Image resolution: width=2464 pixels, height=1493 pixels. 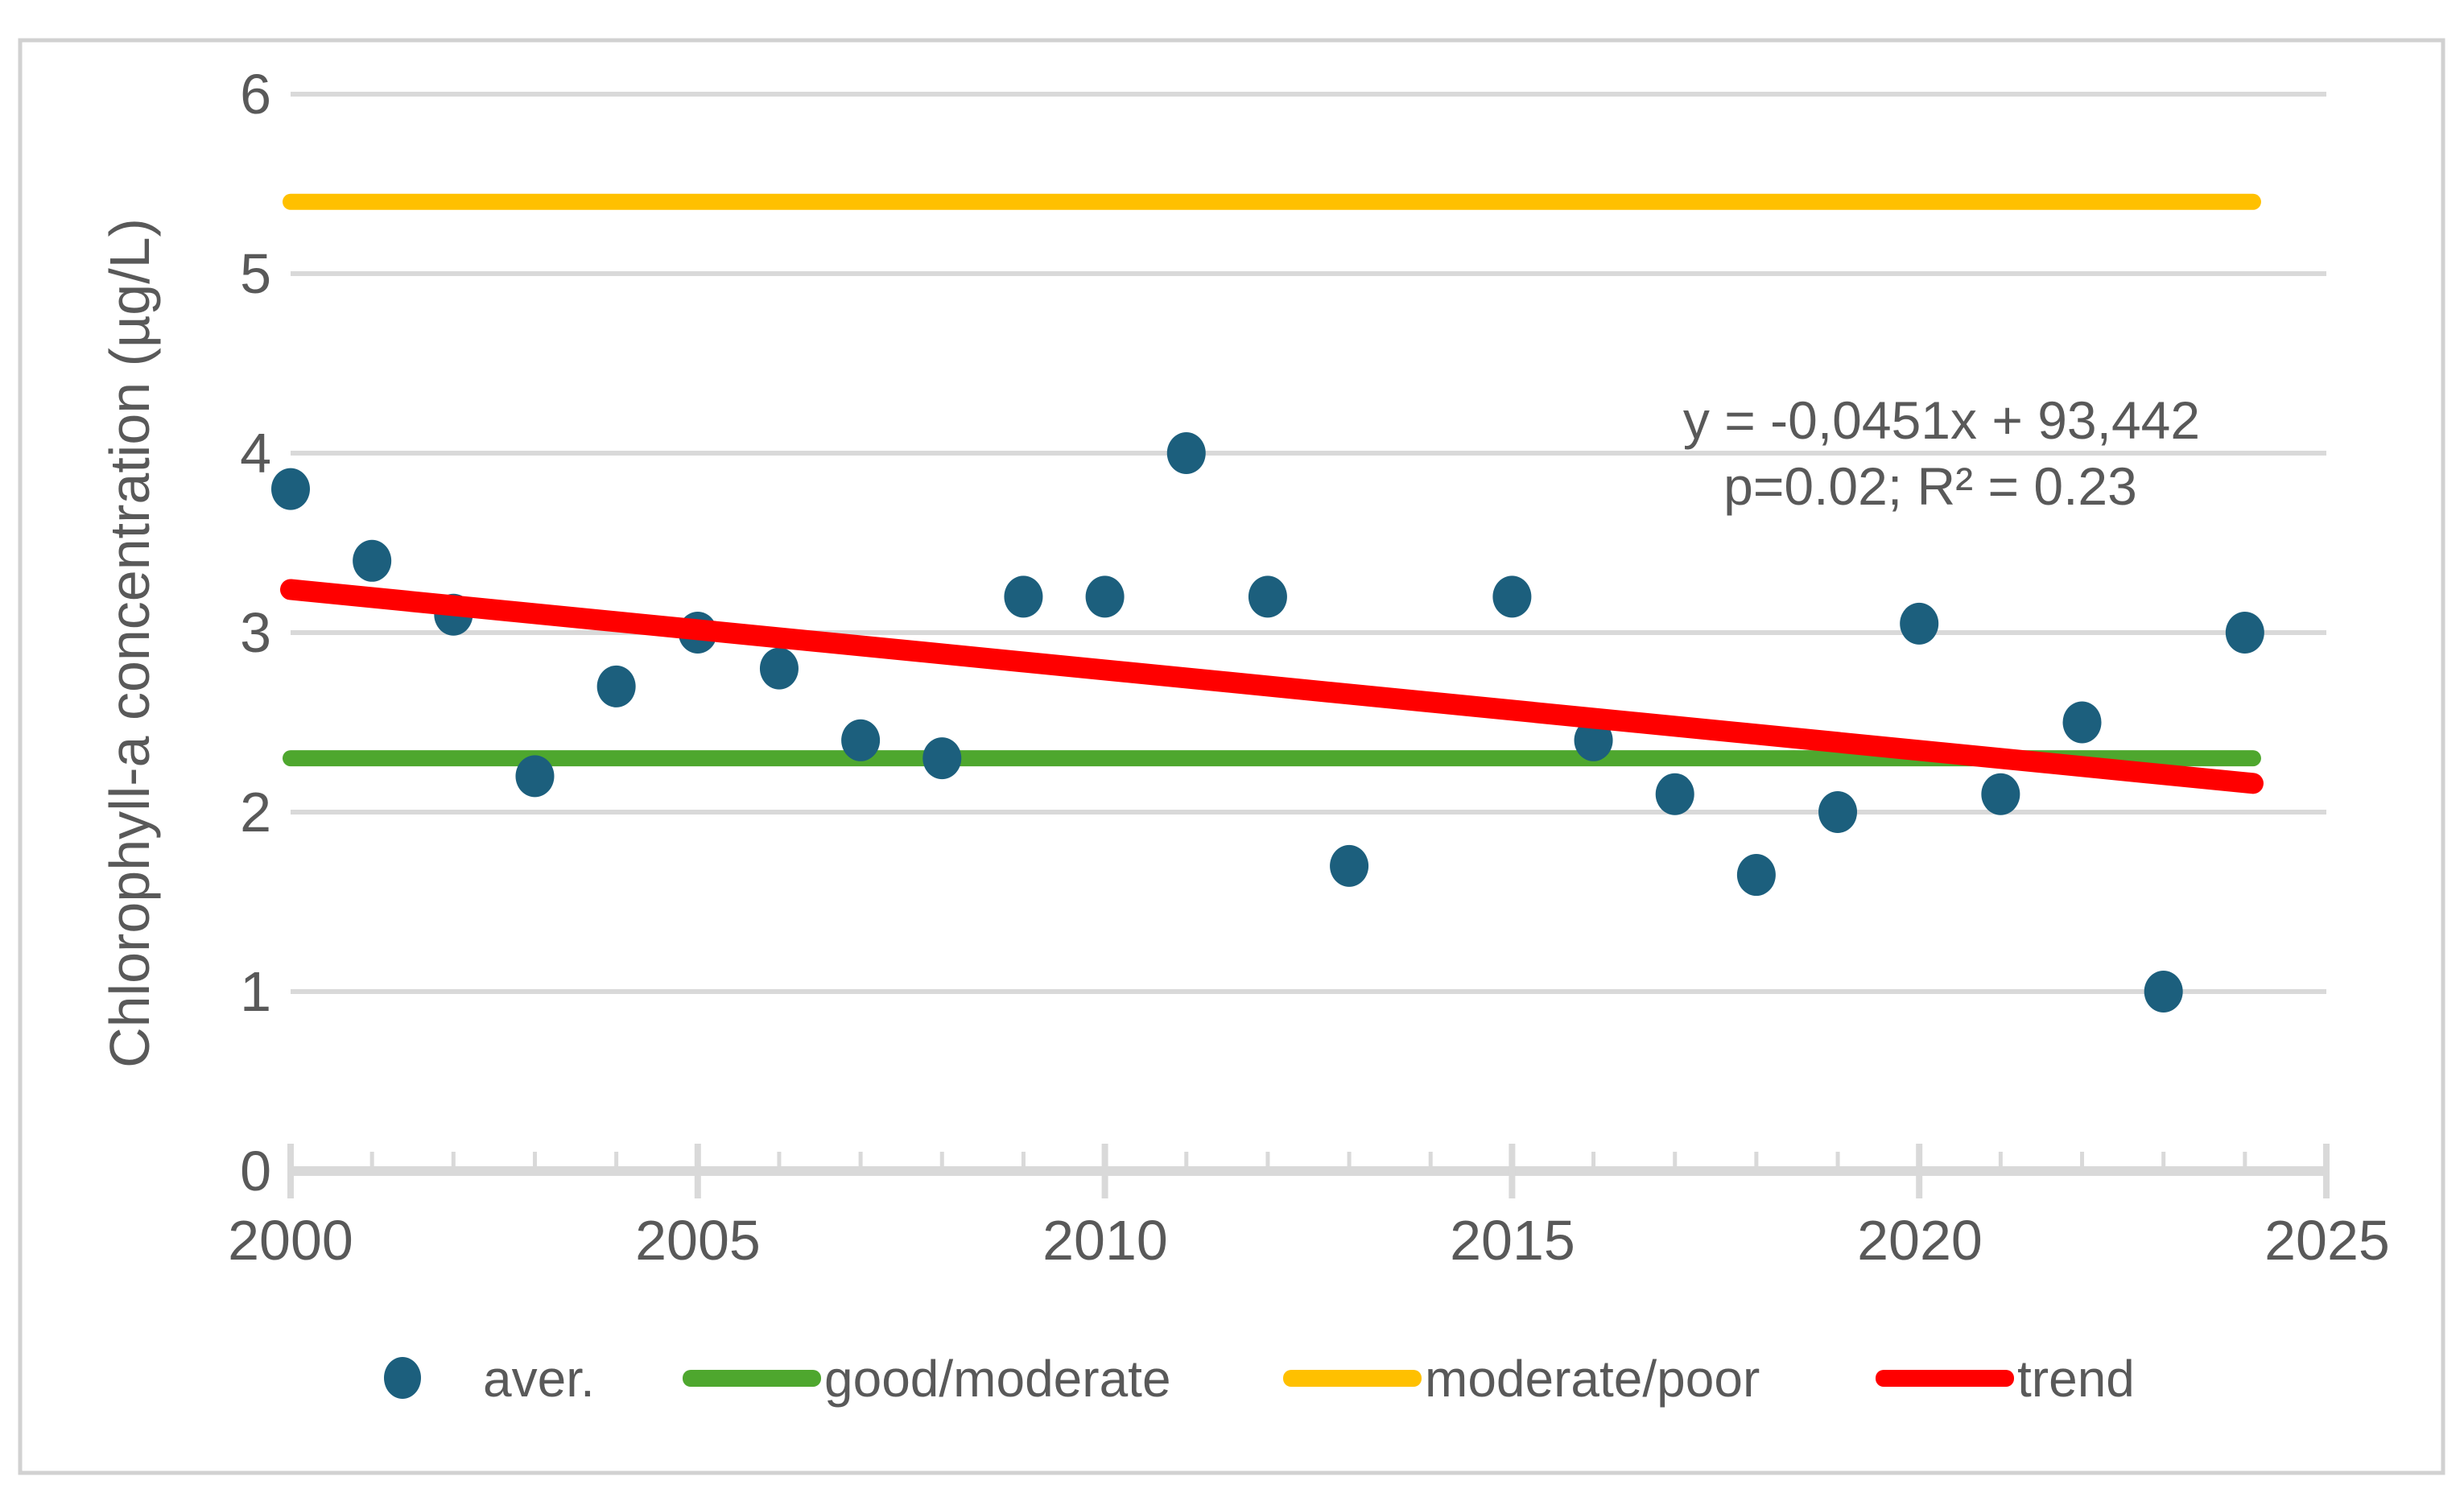 What do you see at coordinates (1512, 1240) in the screenshot?
I see `x-tick-label-2015: 2015` at bounding box center [1512, 1240].